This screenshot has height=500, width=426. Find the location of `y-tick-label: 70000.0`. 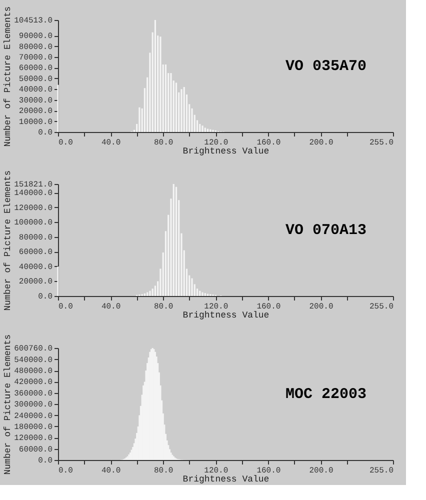

y-tick-label: 70000.0 is located at coordinates (35, 57).